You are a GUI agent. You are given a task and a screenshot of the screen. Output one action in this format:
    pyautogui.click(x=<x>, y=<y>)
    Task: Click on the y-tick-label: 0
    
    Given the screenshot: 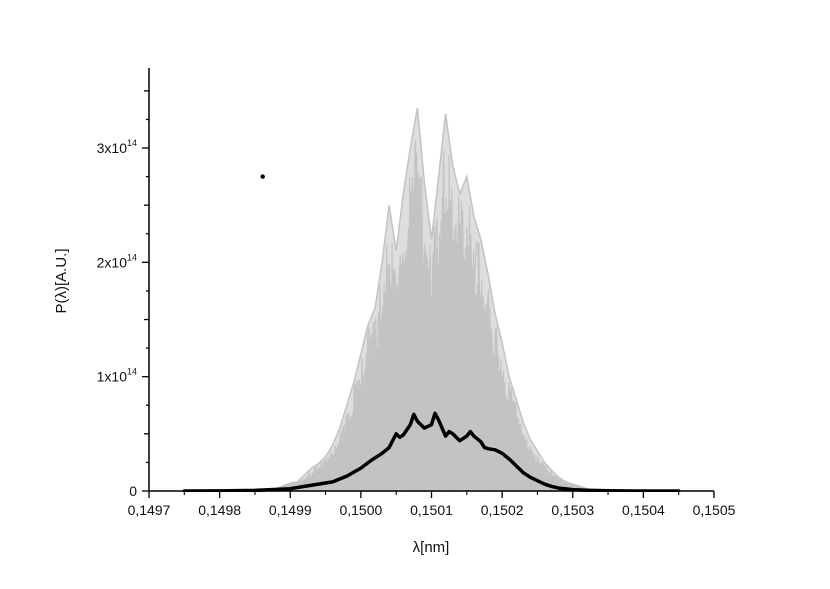 What is the action you would take?
    pyautogui.click(x=133, y=491)
    